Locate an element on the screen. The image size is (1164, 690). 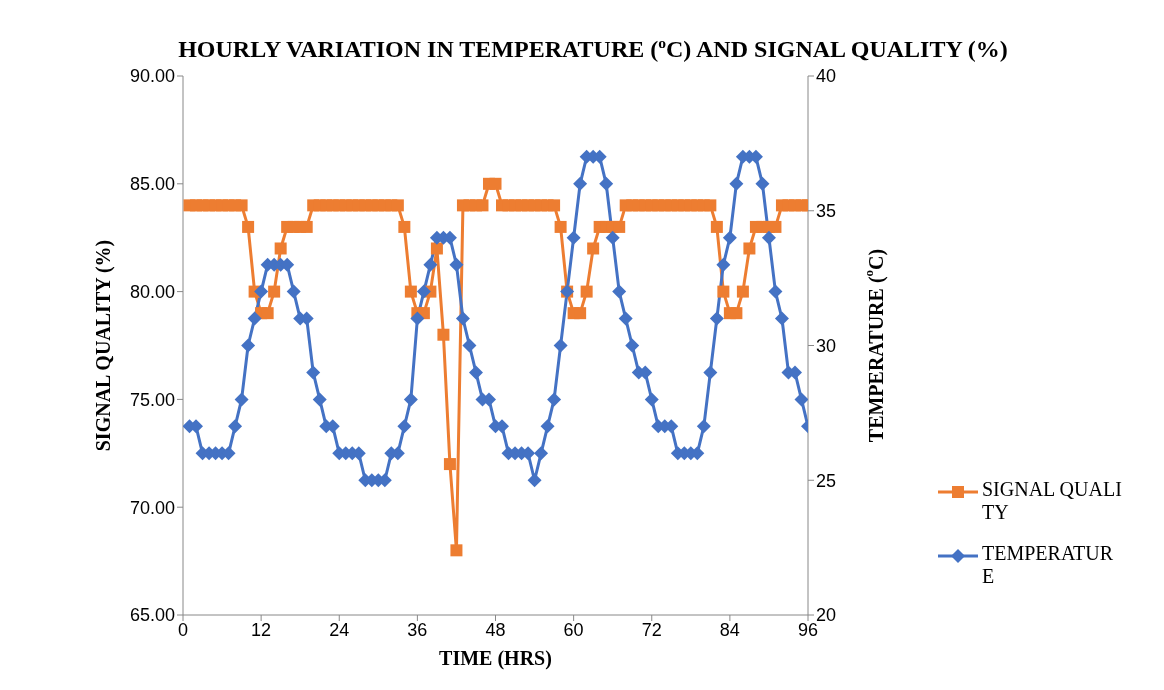
x-tick-label: 48 is located at coordinates (495, 629).